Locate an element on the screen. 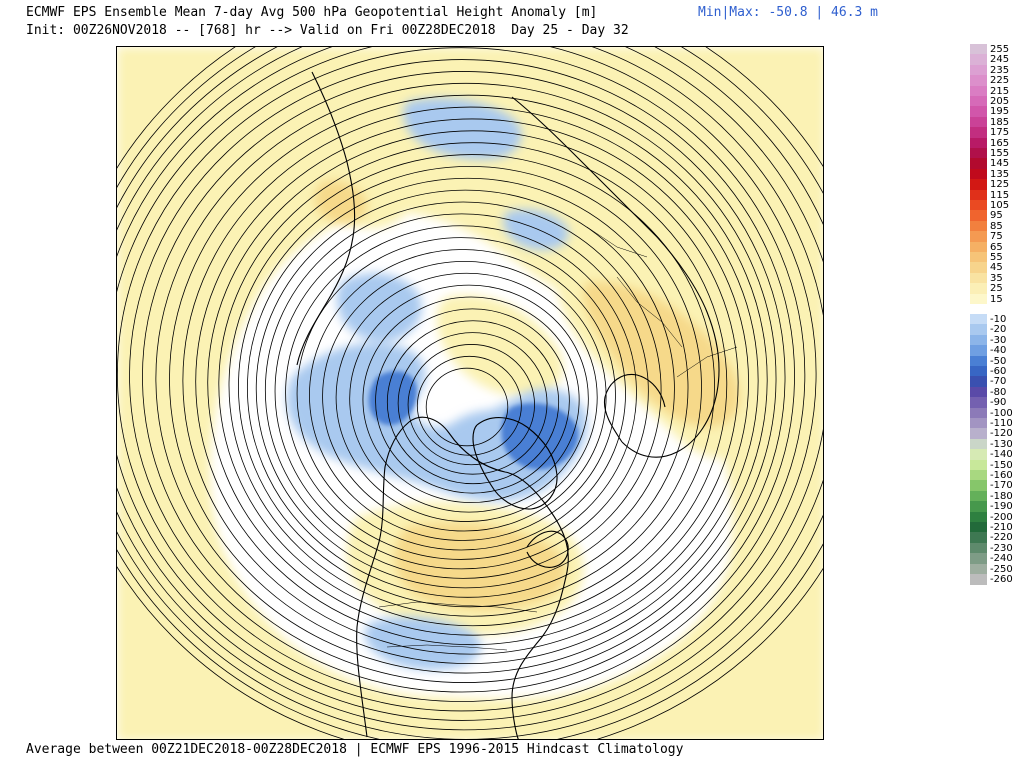 This screenshot has height=768, width=1024. colorbar-label: 225 is located at coordinates (1000, 81).